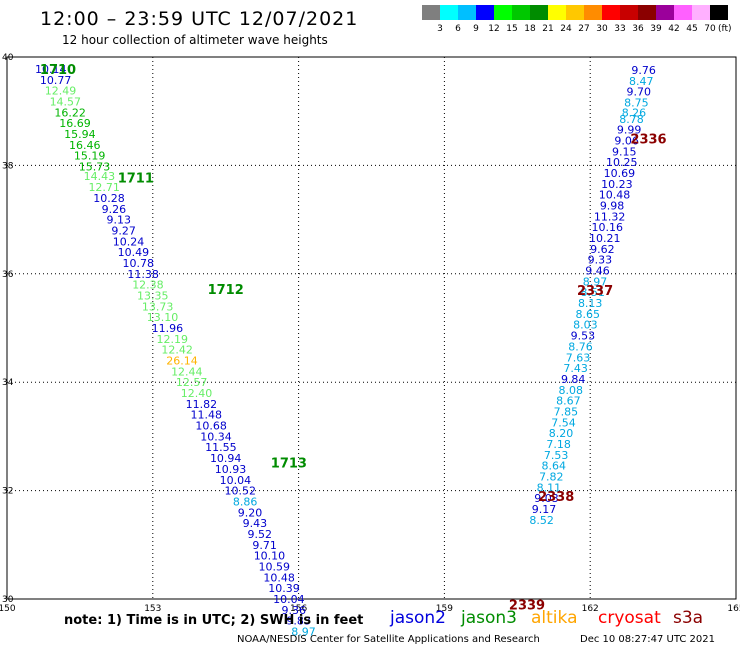 The width and height of the screenshot is (740, 650). Describe the element at coordinates (56, 80) in the screenshot. I see `swh-data-label: 10.77` at that location.